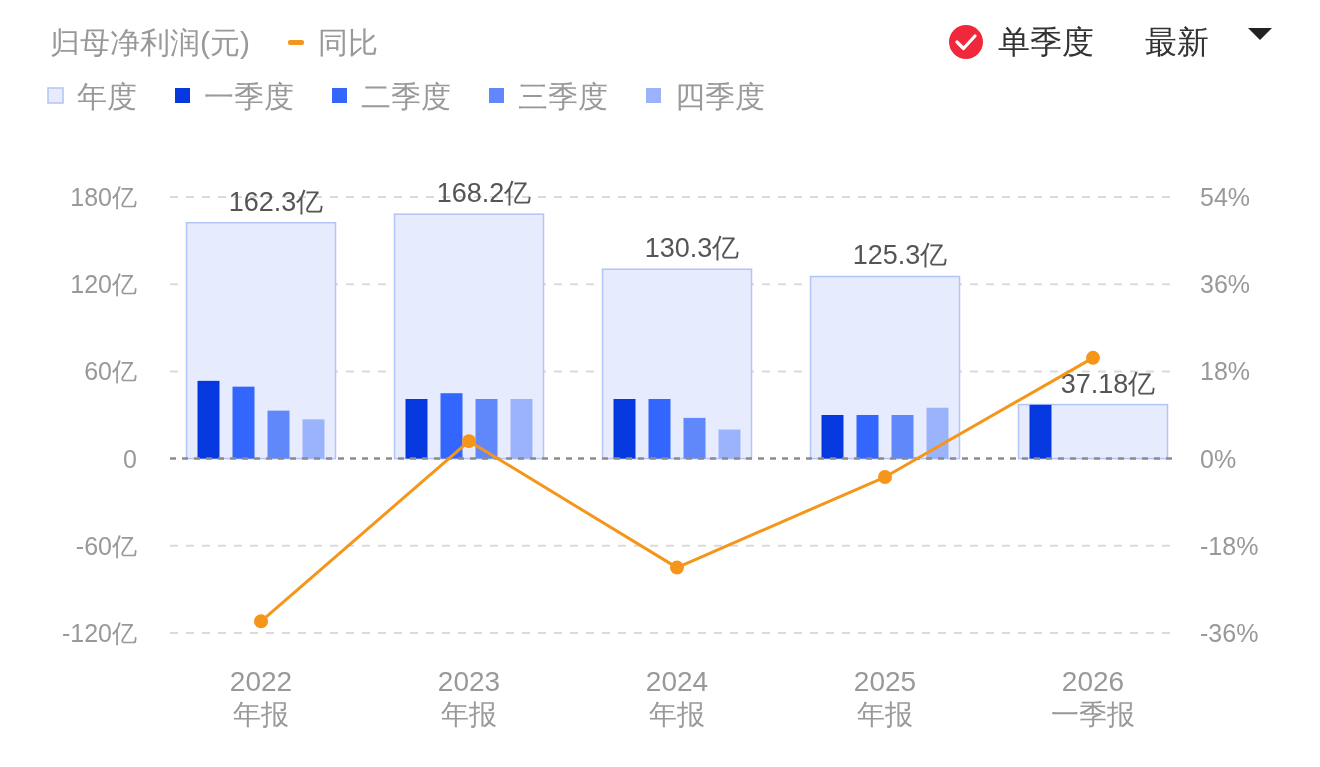 This screenshot has height=767, width=1320. What do you see at coordinates (347, 42) in the screenshot?
I see `legend-label: 同比` at bounding box center [347, 42].